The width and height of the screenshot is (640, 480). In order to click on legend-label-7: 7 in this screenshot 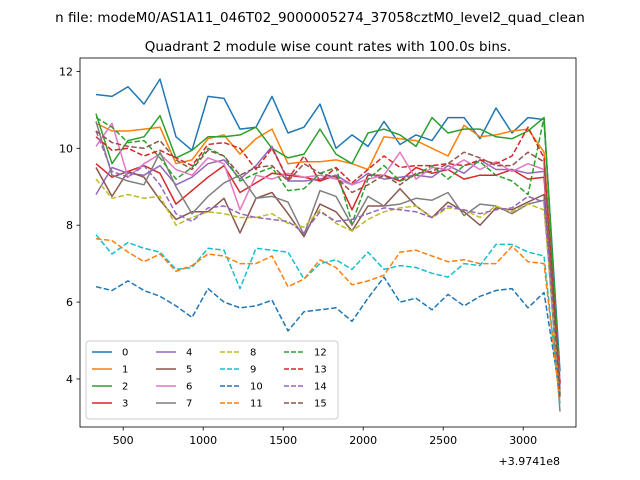, I will do `click(189, 404)`.